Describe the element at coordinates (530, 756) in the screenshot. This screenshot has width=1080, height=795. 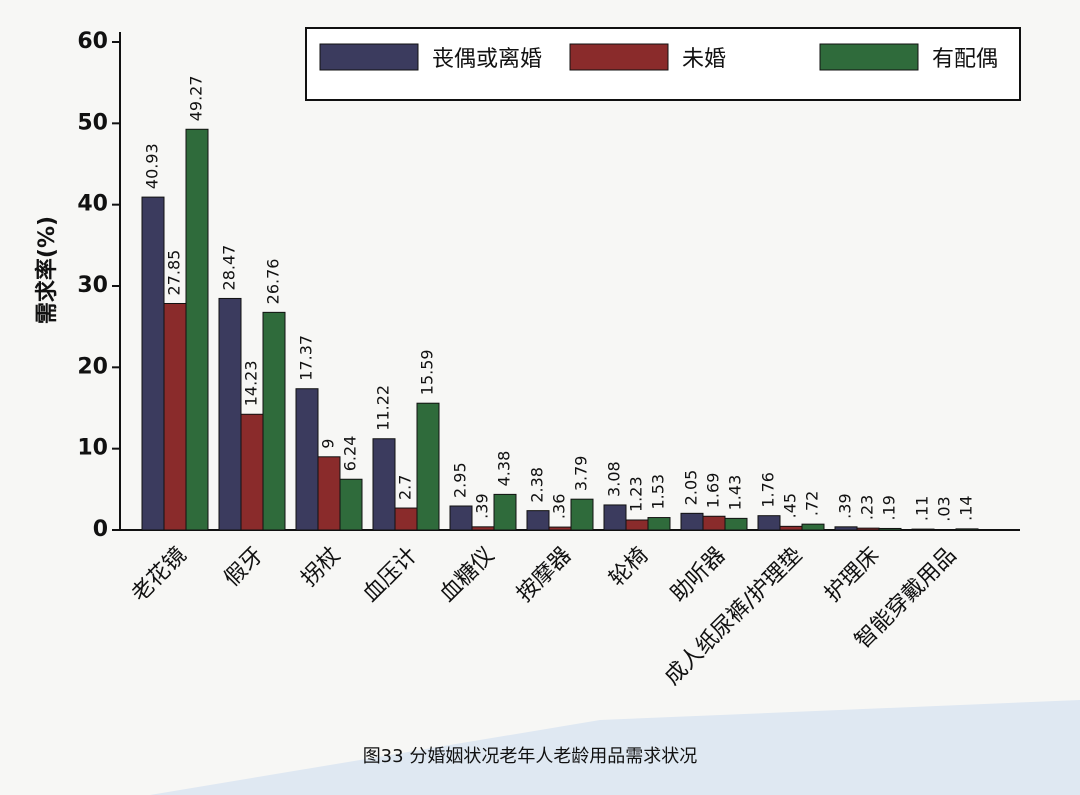
I see `caption: 图33 分婚姻状况老年人老龄用品需求状况` at that location.